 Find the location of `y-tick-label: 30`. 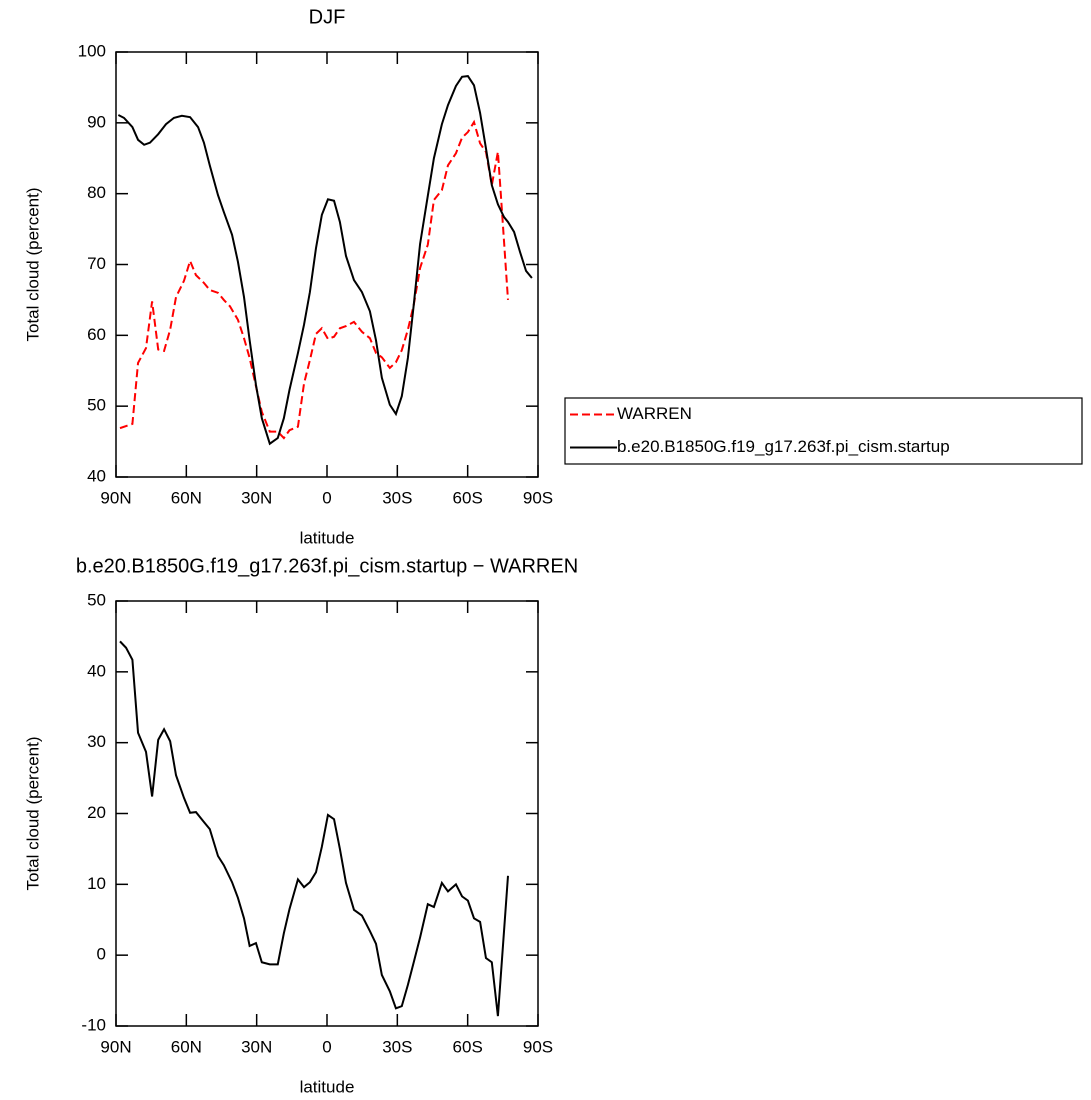

y-tick-label: 30 is located at coordinates (96, 741).